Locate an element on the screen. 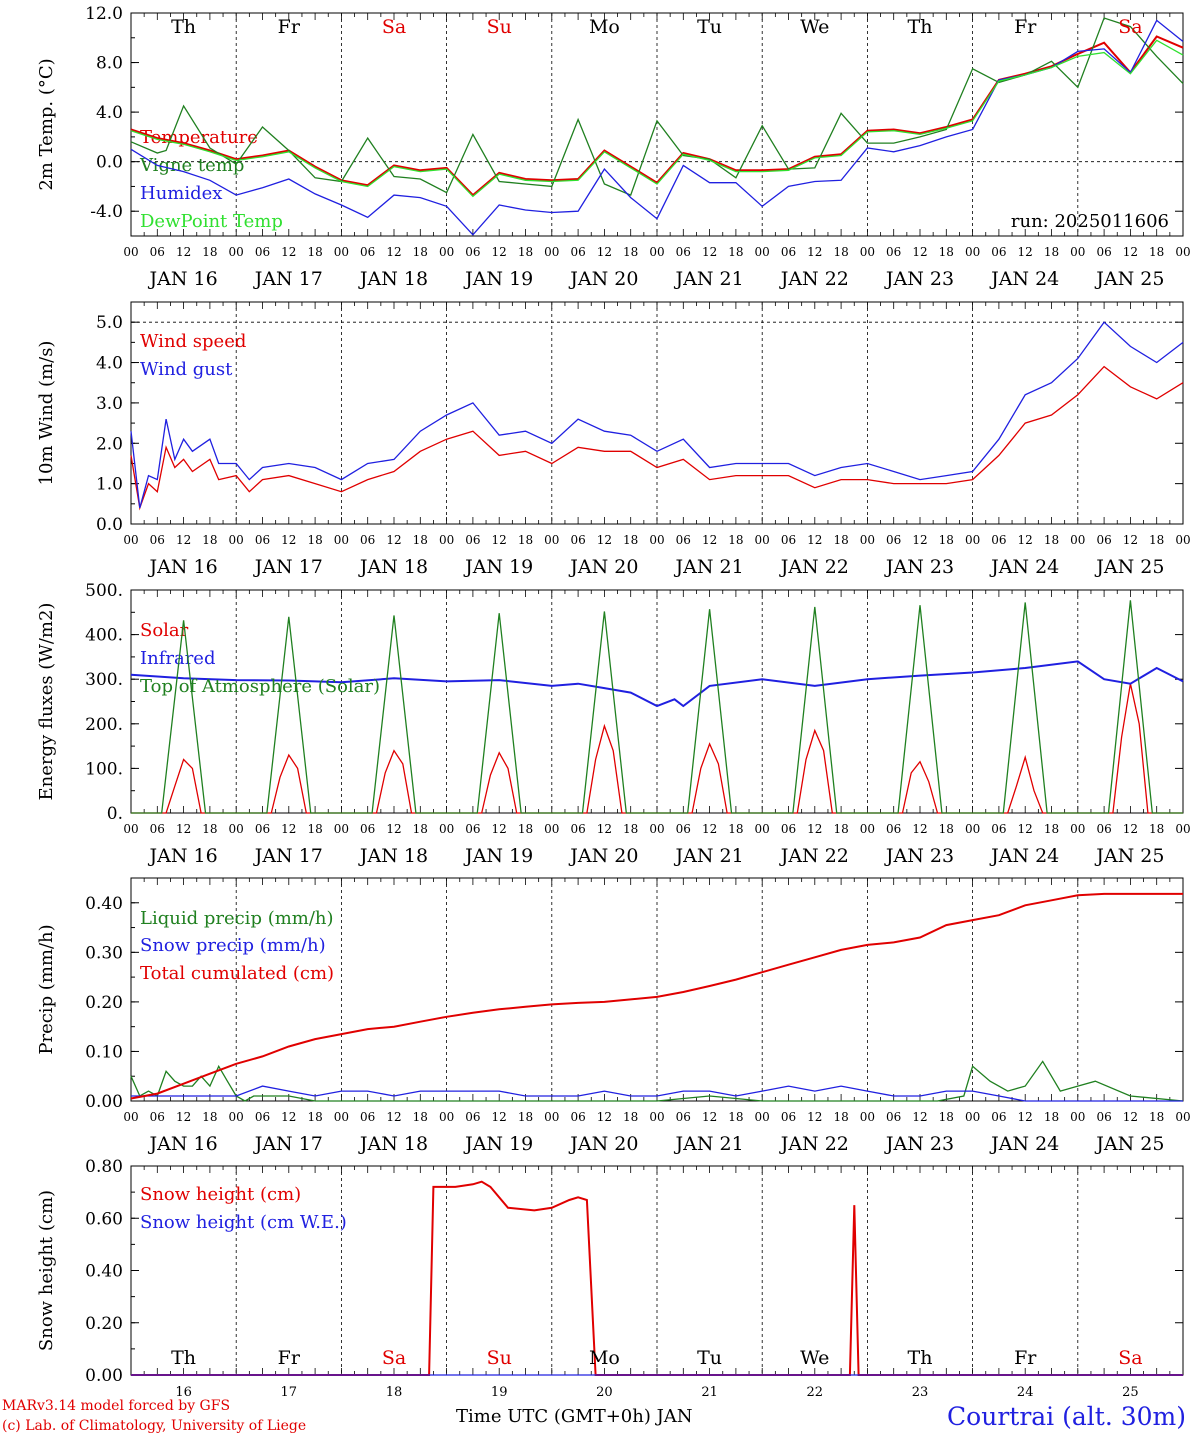 The height and width of the screenshot is (1440, 1194). date-label: JAN 18 is located at coordinates (393, 567).